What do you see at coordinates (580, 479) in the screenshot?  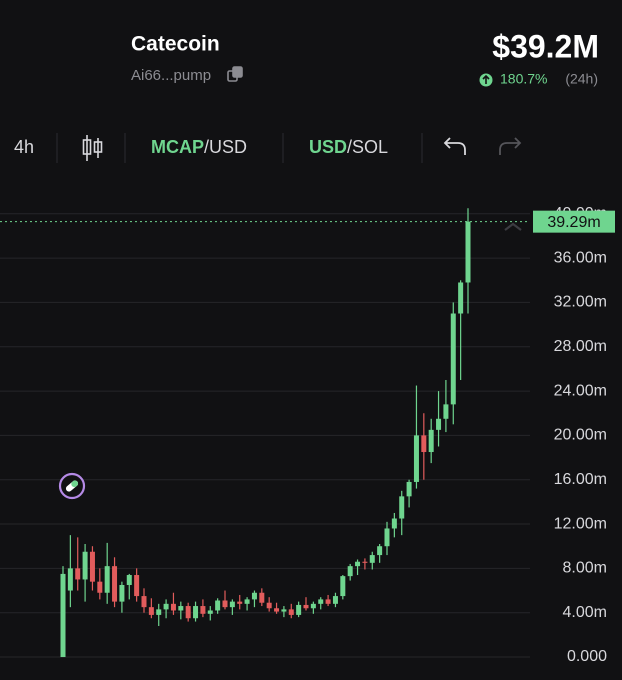 I see `y-tick-label: 16.00m` at bounding box center [580, 479].